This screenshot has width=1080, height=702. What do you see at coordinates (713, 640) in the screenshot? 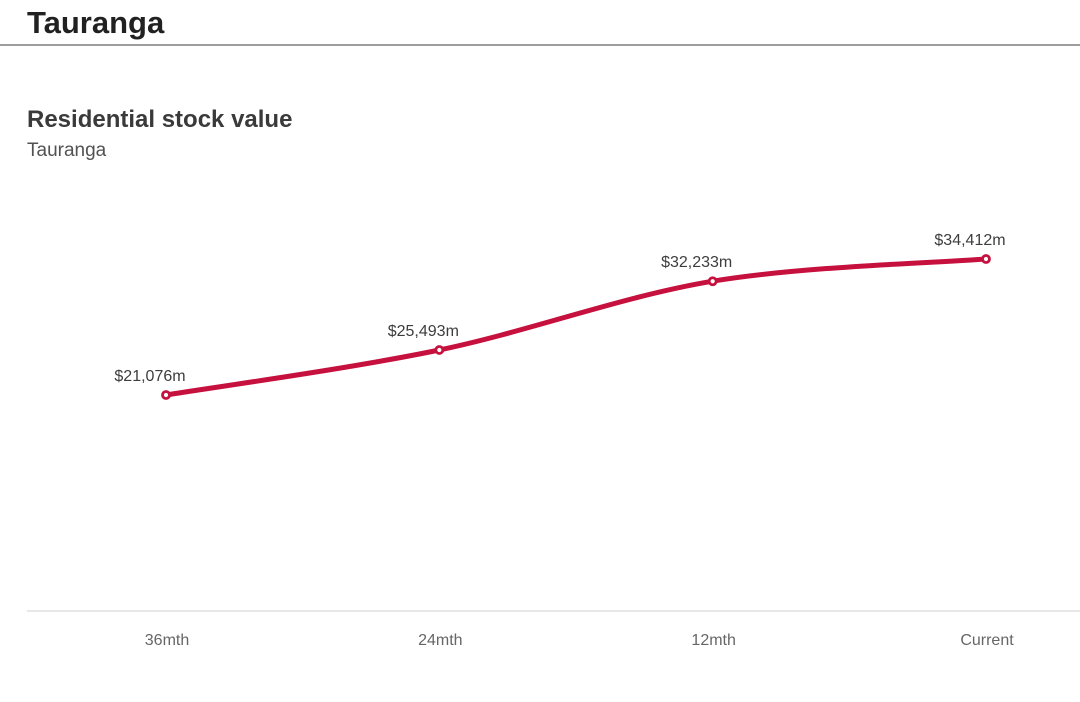
I see `x-axis-label: 12mth` at bounding box center [713, 640].